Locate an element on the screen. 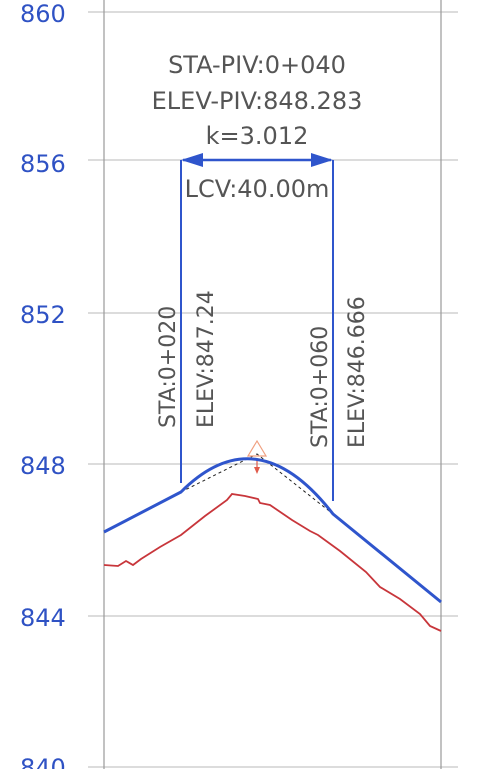  pvc-station-label: STA:0+020 is located at coordinates (168, 367).